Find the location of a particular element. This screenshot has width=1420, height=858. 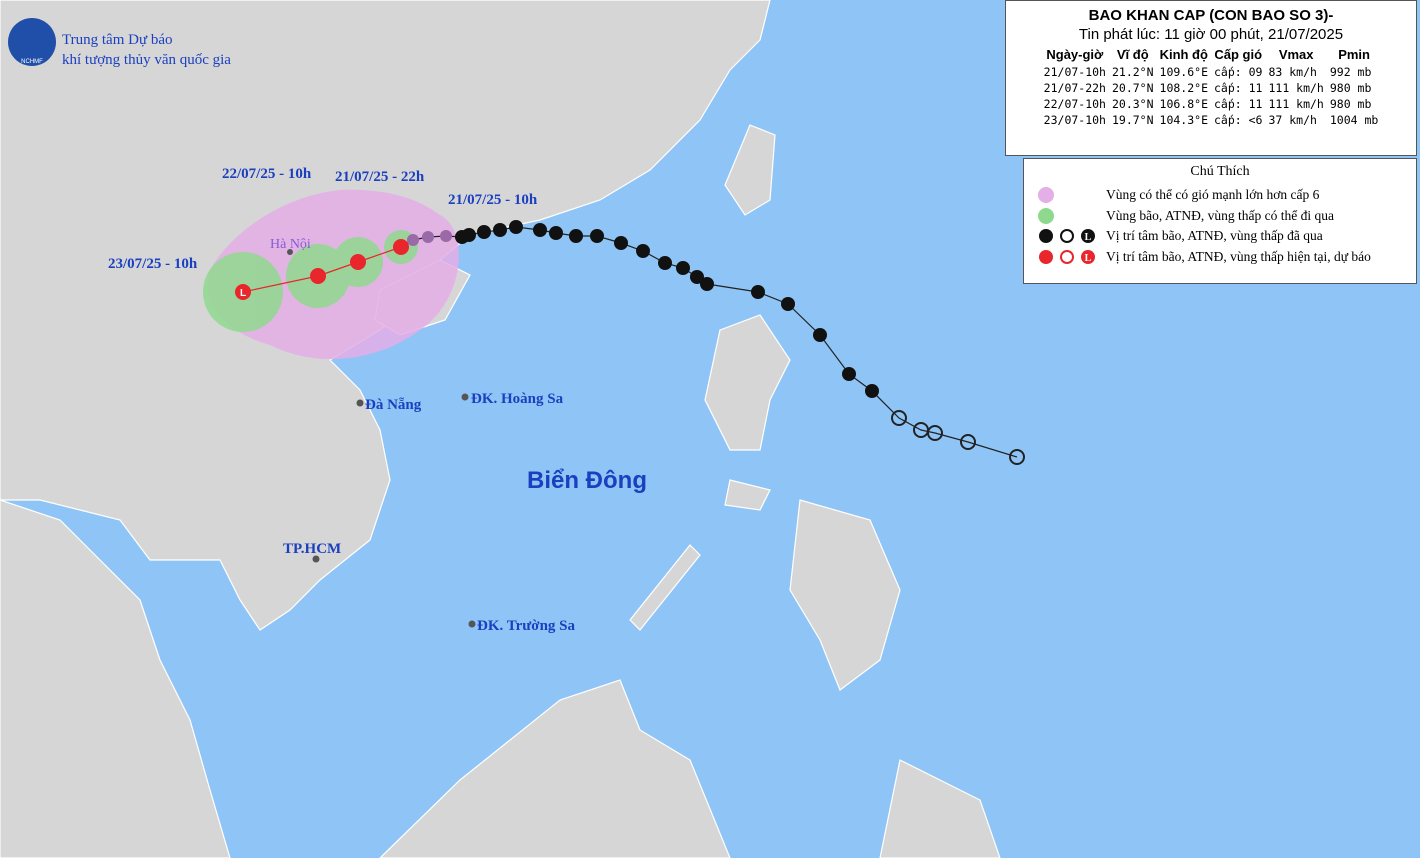

time-label: 22/07/25 - 10h is located at coordinates (267, 174).